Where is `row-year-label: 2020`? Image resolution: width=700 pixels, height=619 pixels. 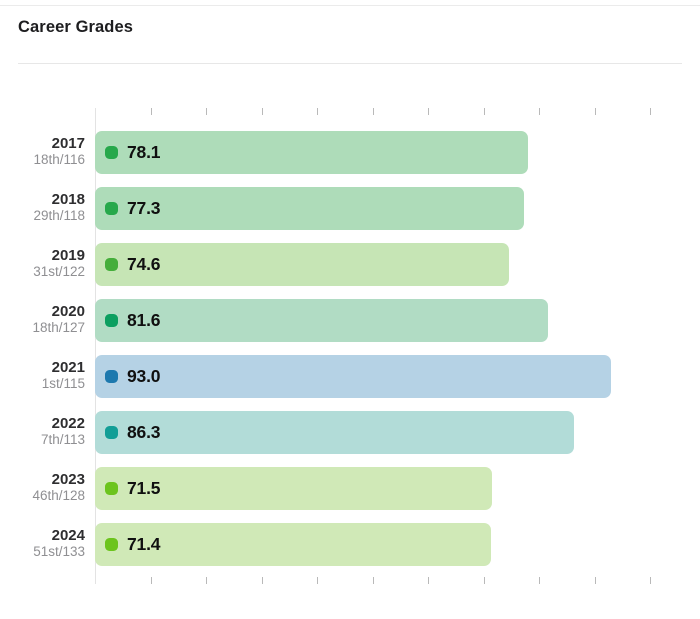
row-year-label: 2020 is located at coordinates (68, 311).